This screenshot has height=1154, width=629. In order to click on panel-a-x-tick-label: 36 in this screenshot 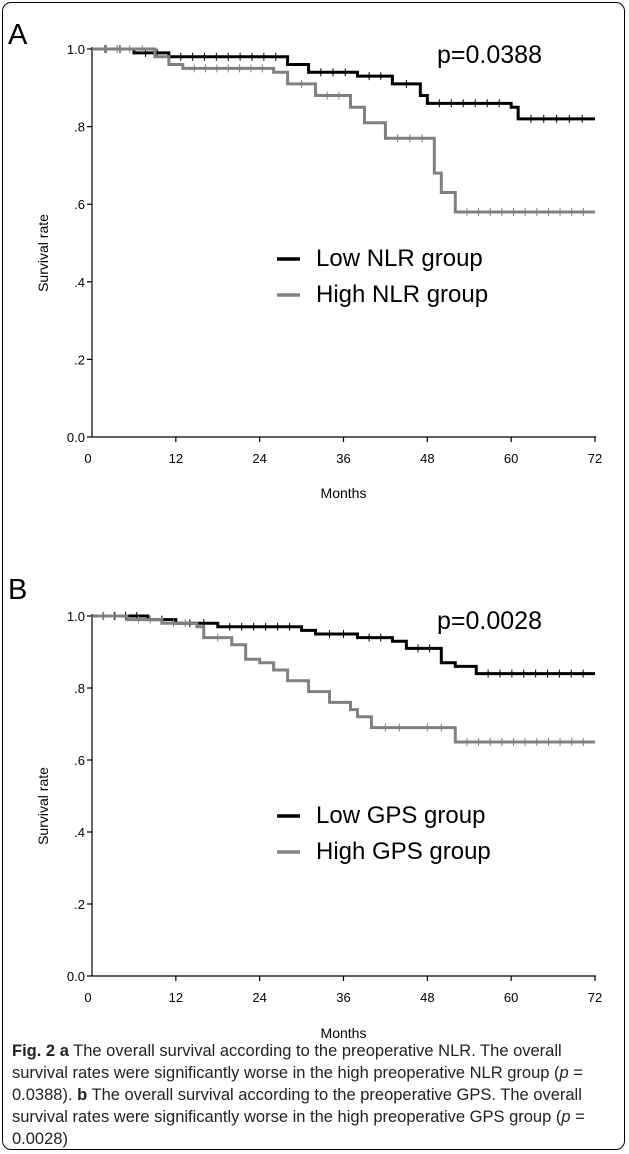, I will do `click(343, 458)`.